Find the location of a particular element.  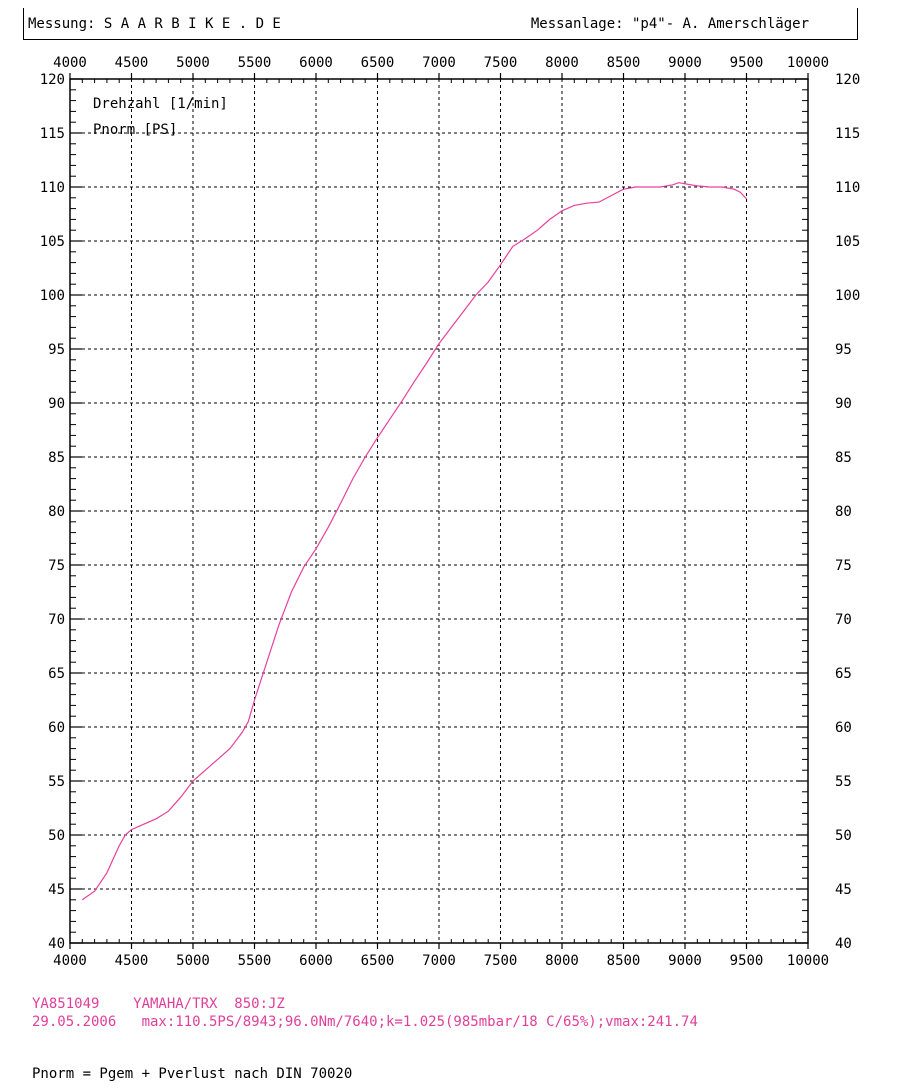

y-tick-label-left: 55 is located at coordinates (56, 782).